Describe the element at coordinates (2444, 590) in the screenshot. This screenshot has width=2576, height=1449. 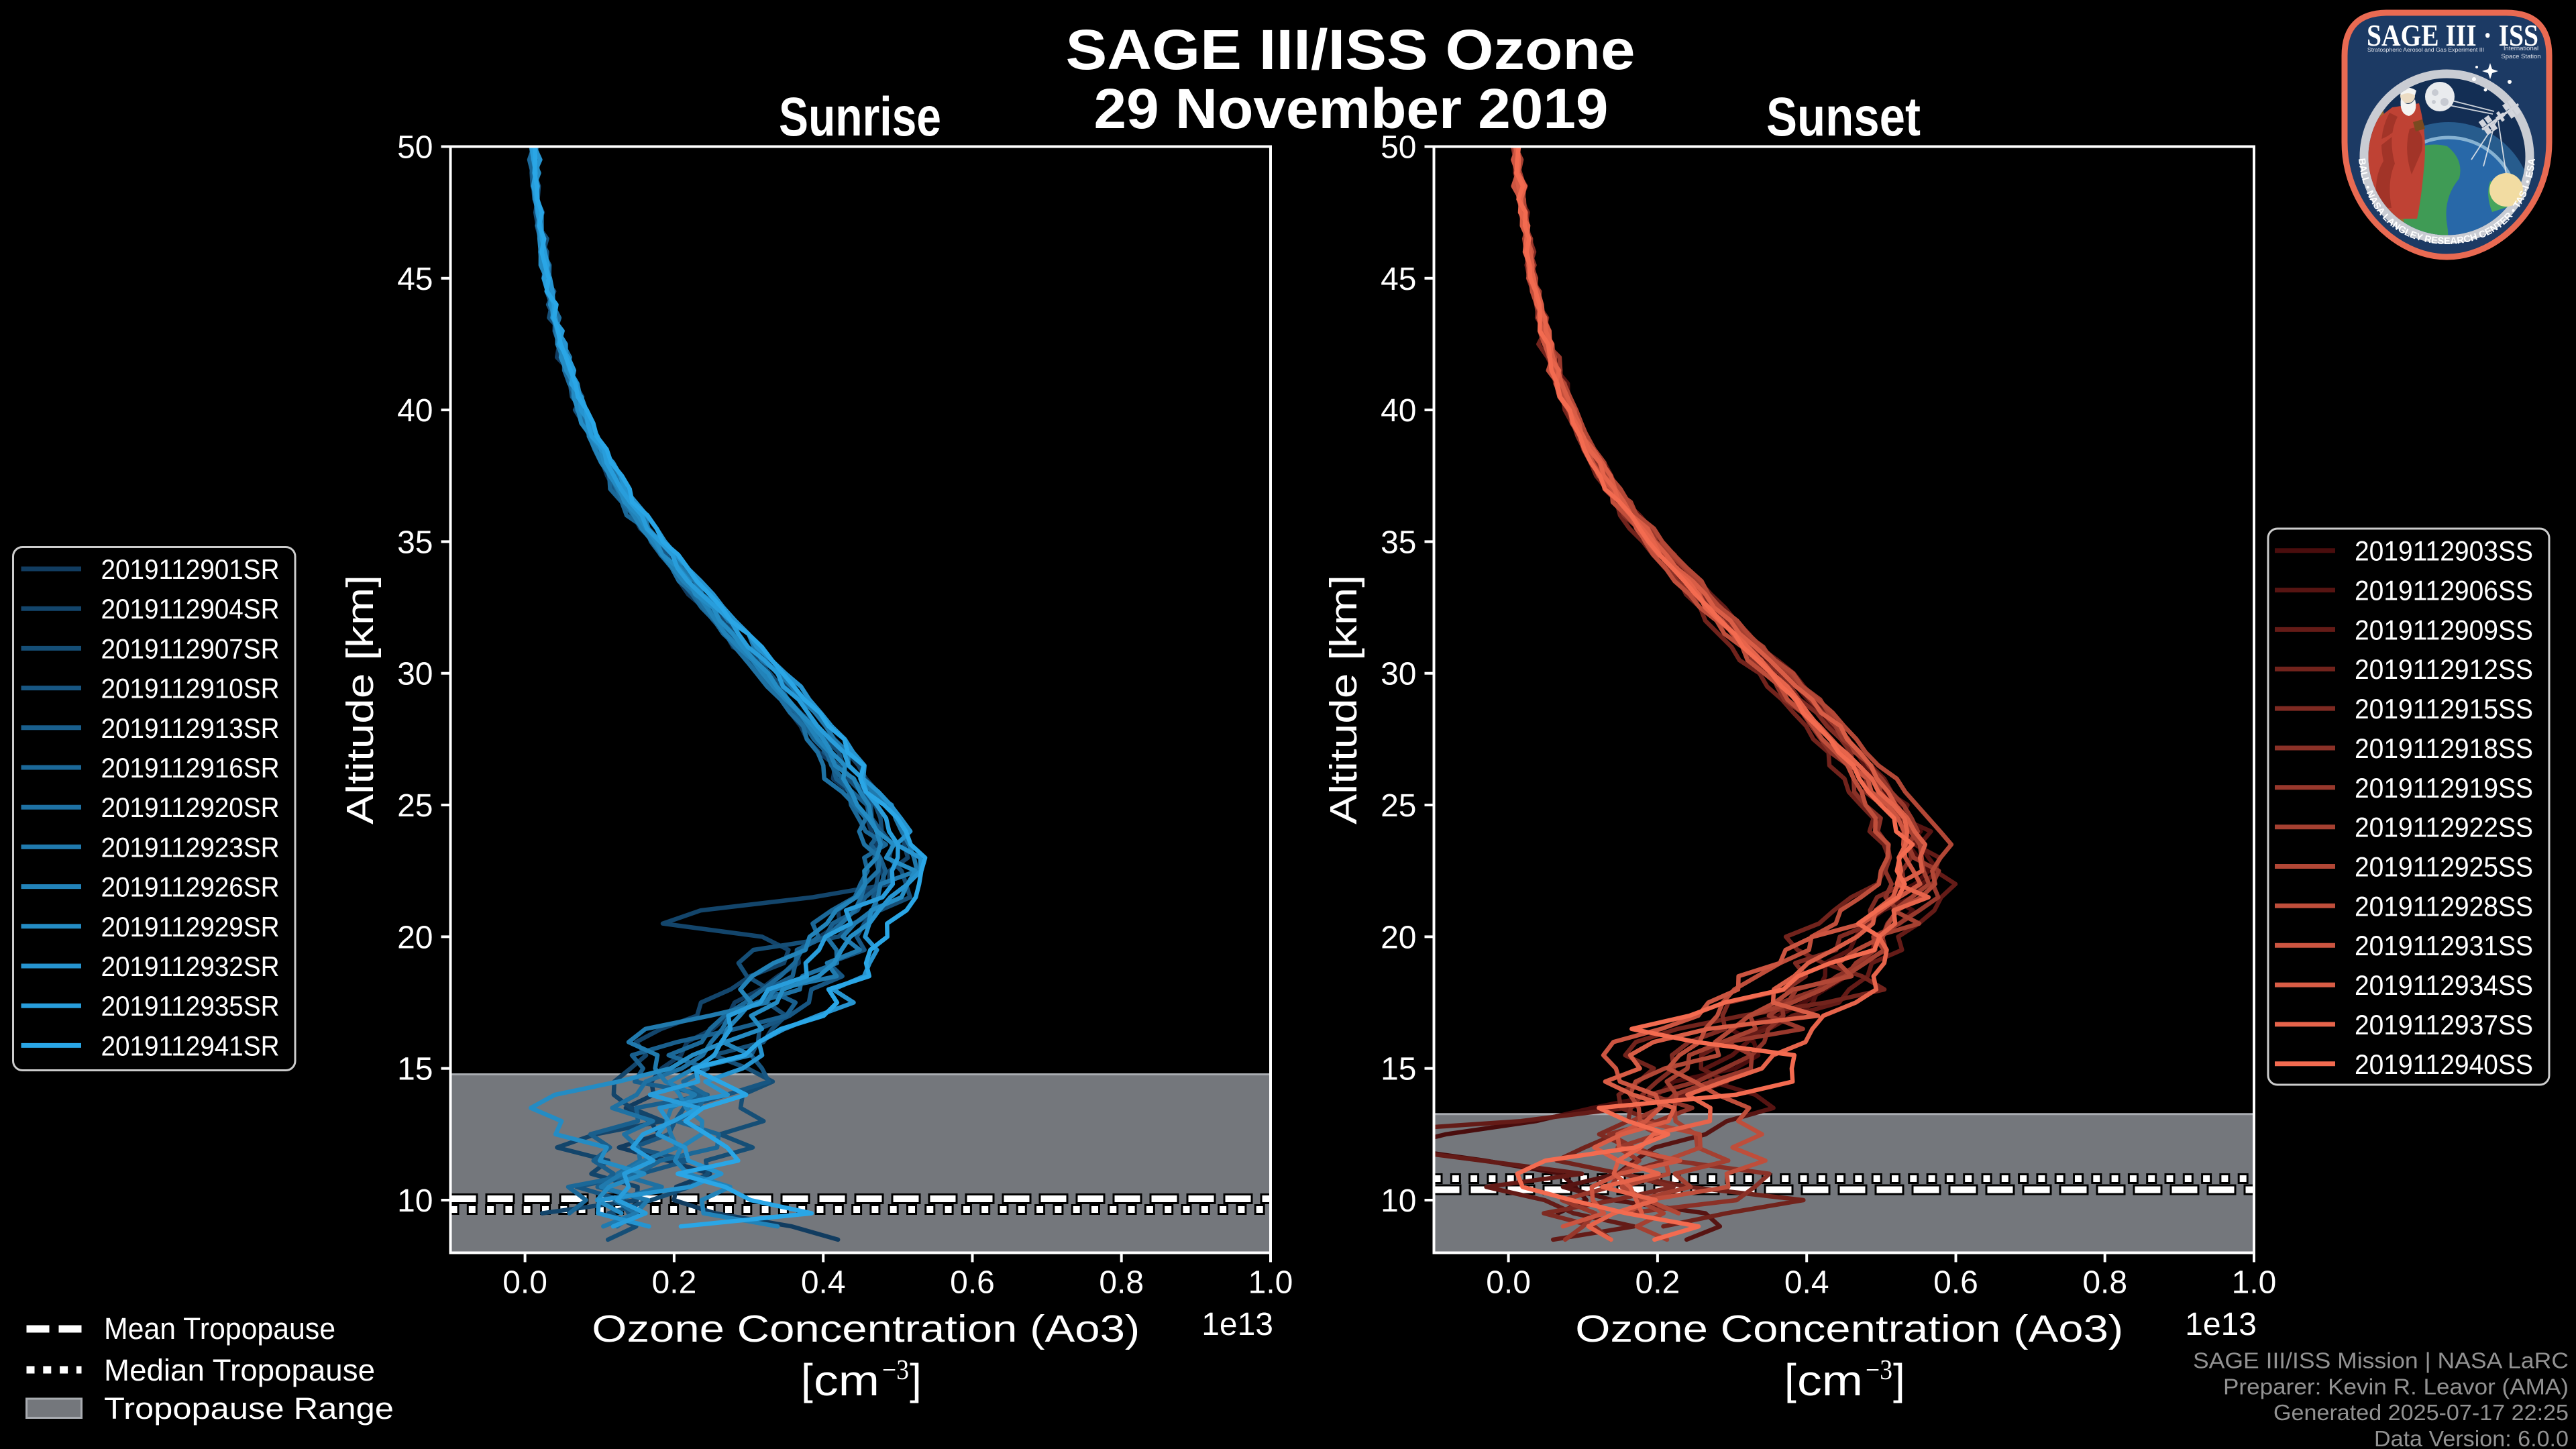
I see `svg-text: 2019112906SS` at that location.